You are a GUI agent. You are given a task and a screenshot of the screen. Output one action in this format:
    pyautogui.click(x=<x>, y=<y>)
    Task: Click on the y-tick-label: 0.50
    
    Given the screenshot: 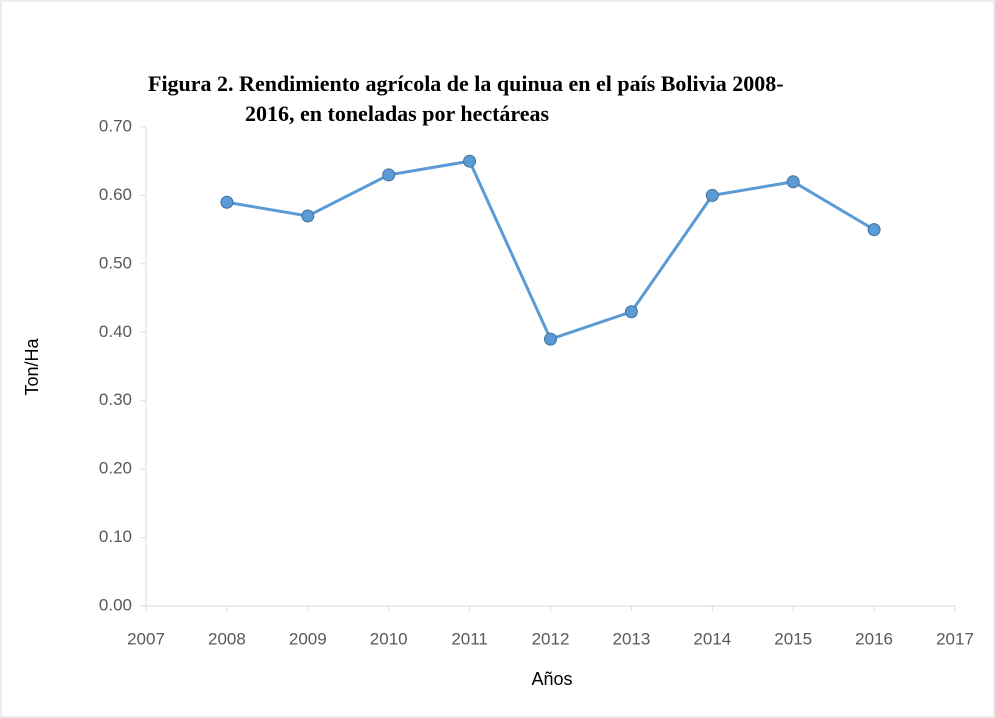 What is the action you would take?
    pyautogui.click(x=115, y=262)
    